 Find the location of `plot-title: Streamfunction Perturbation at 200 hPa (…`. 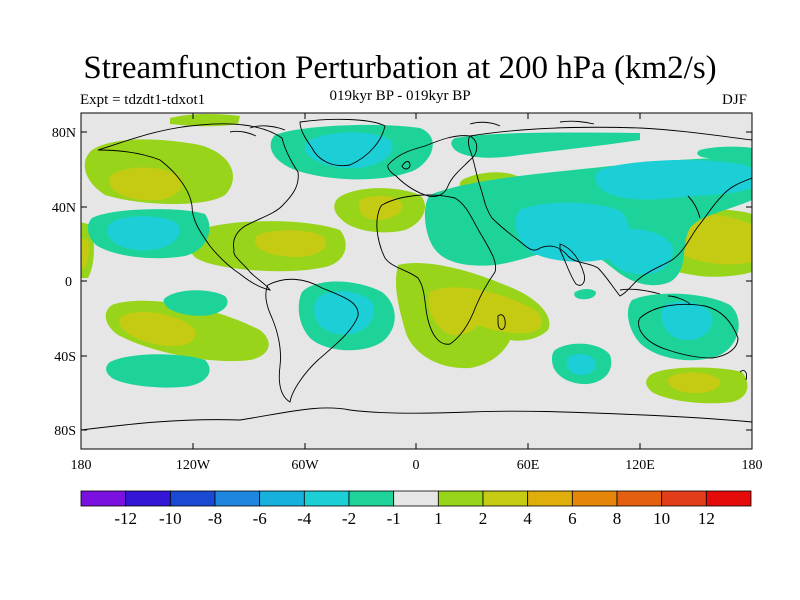

plot-title: Streamfunction Perturbation at 200 hPa (… is located at coordinates (400, 68).